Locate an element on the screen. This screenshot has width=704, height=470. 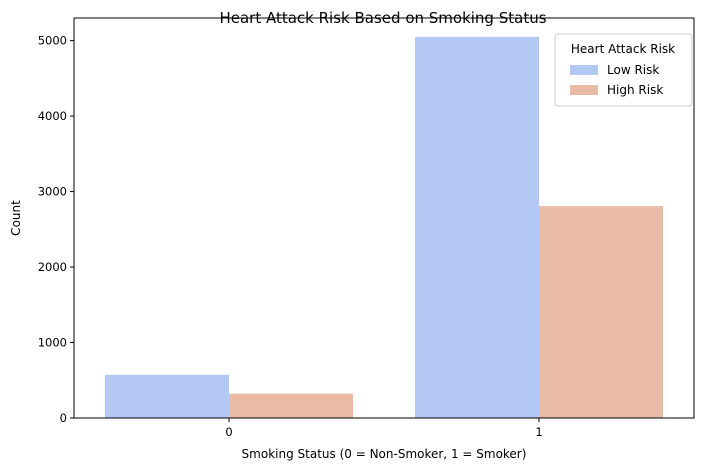
x-tick-label: 0 is located at coordinates (228, 432).